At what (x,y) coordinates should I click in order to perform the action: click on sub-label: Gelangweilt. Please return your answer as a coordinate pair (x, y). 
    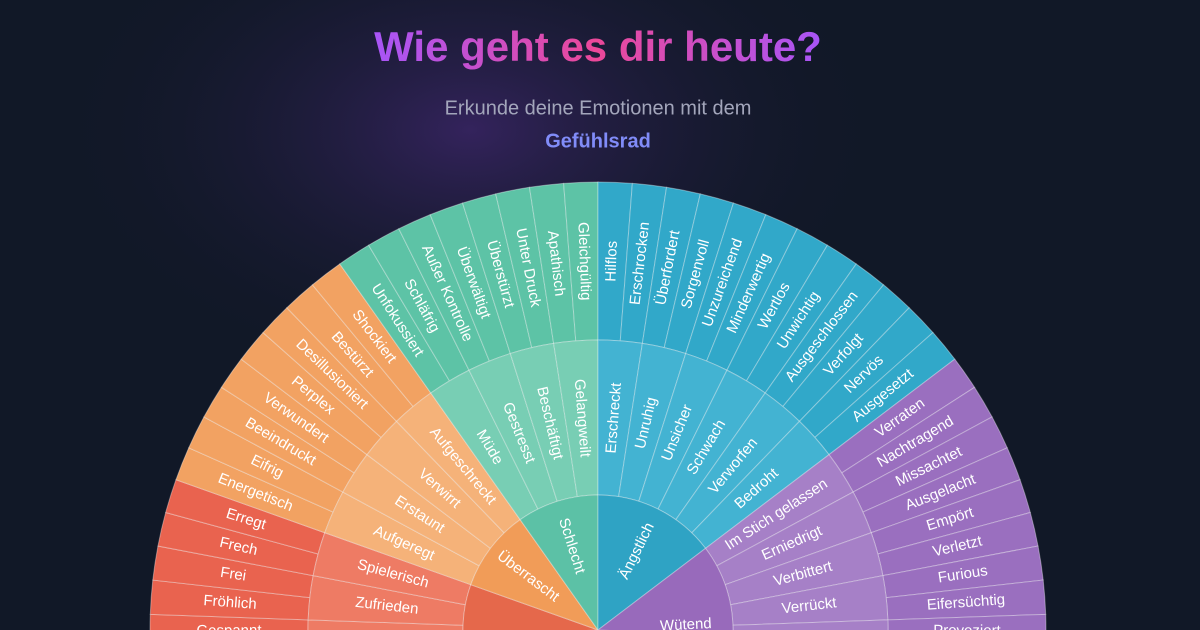
    Looking at the image, I should click on (582, 418).